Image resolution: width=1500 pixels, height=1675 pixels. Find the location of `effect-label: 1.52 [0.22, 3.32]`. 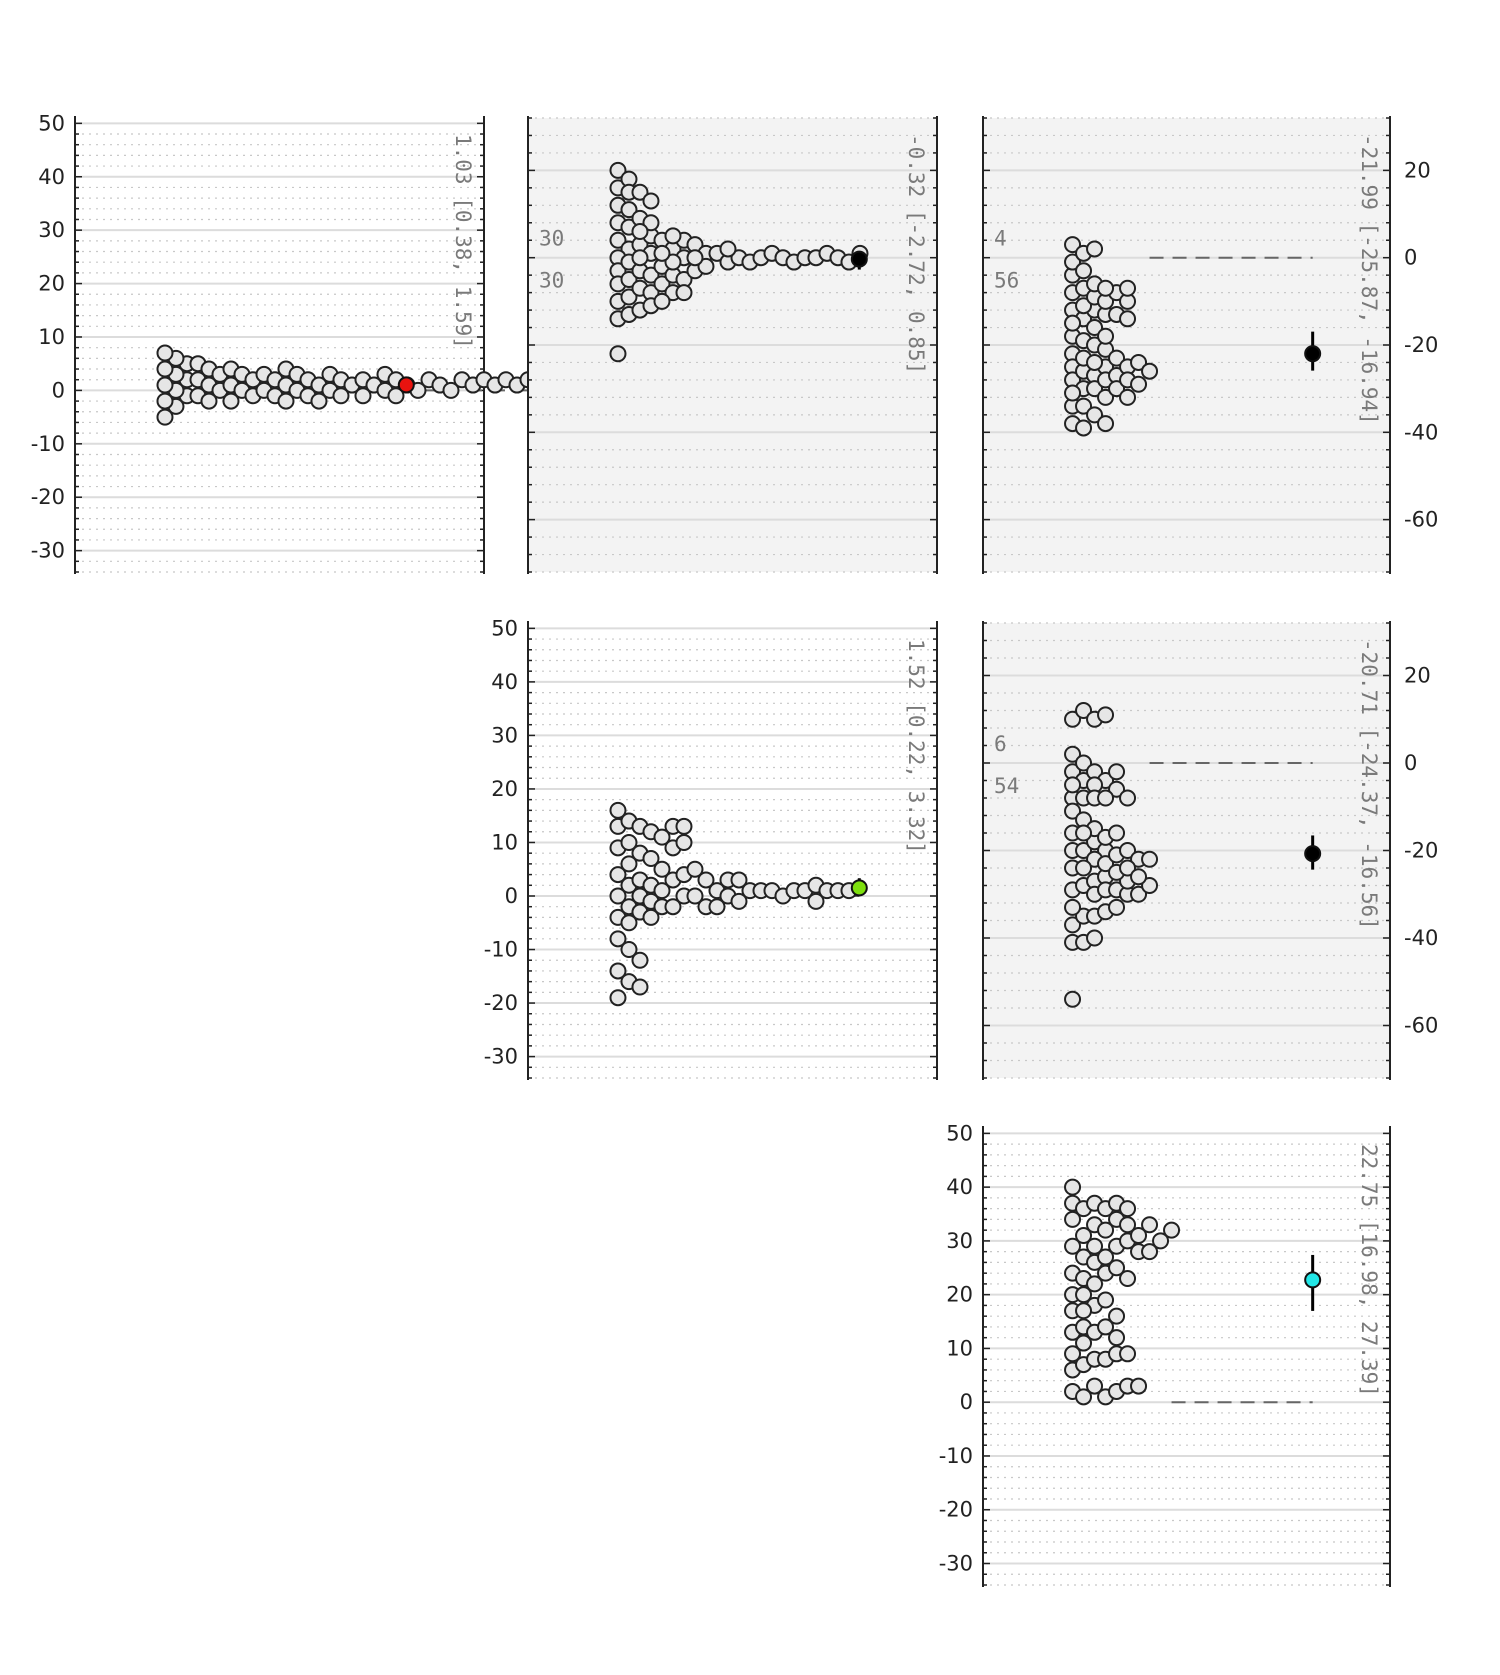

effect-label: 1.52 [0.22, 3.32] is located at coordinates (916, 746).